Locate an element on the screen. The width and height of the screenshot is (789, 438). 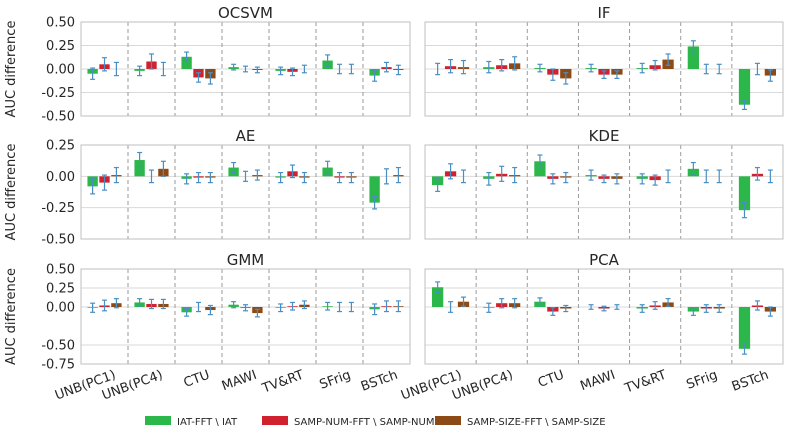
panel-title: AE is located at coordinates (246, 136).